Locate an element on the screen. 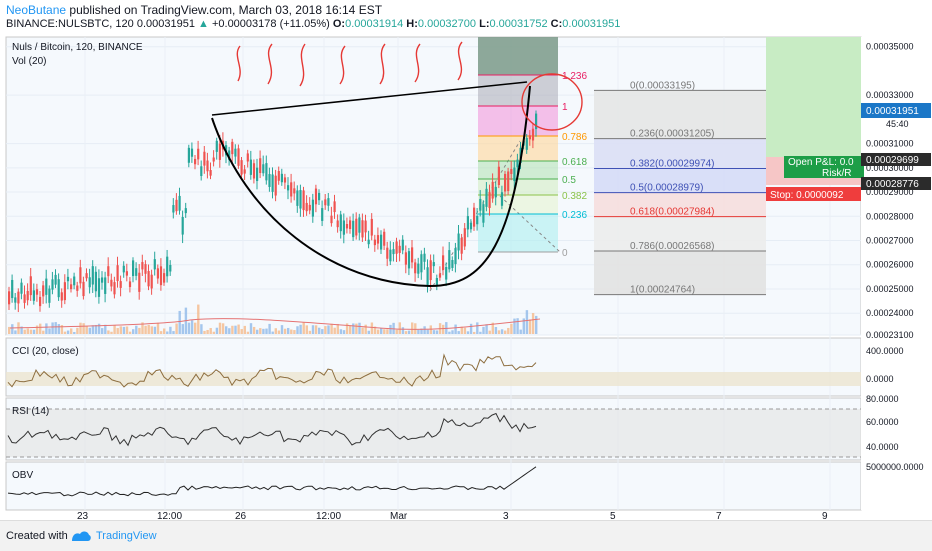 The width and height of the screenshot is (932, 551). obv-line is located at coordinates (272, 481).